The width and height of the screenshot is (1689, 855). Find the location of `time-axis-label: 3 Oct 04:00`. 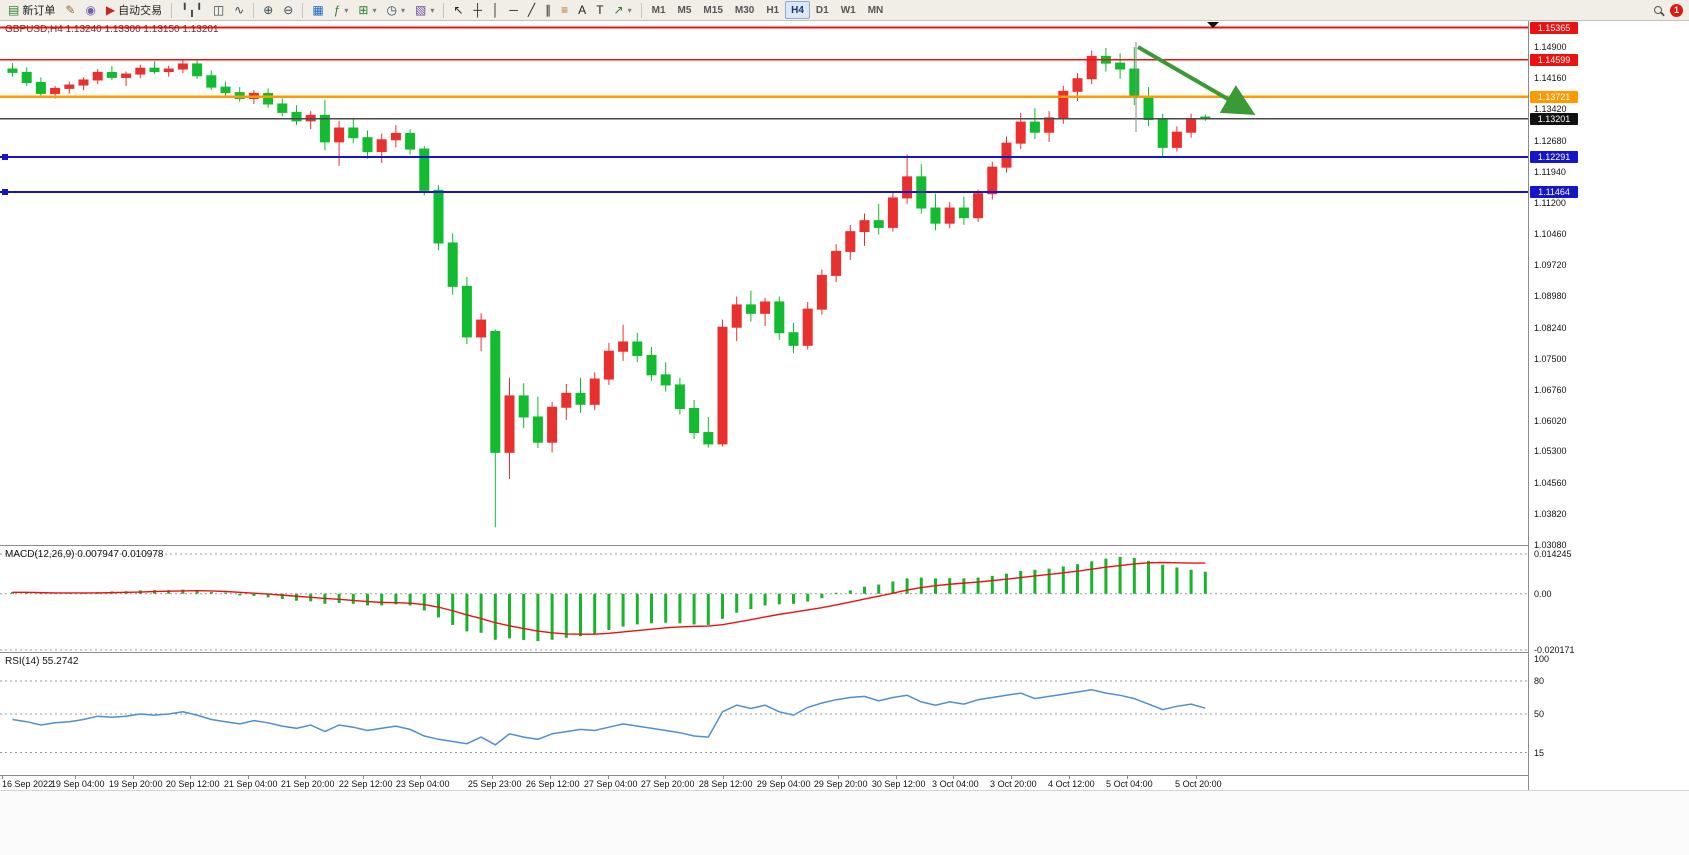

time-axis-label: 3 Oct 04:00 is located at coordinates (955, 784).